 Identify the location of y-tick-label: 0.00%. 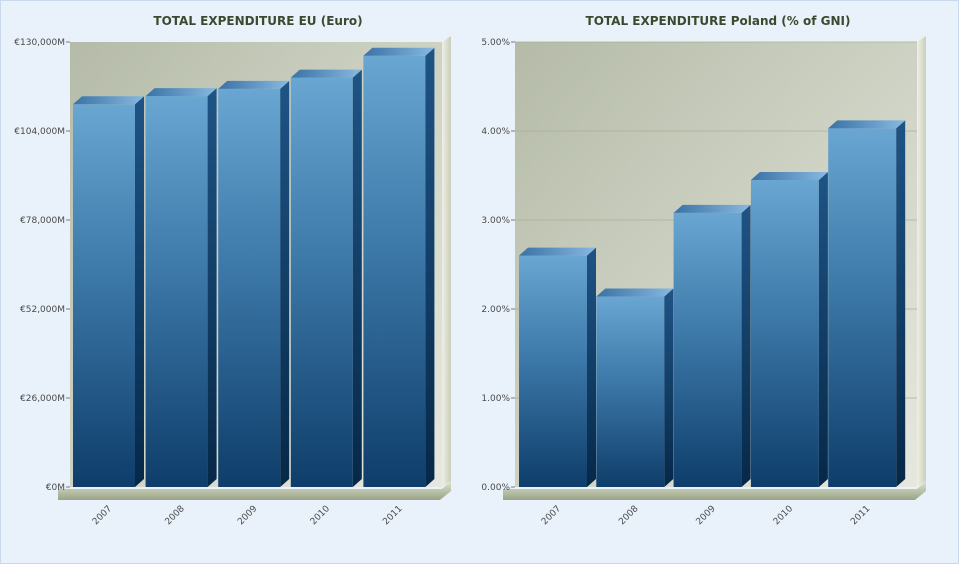
(495, 488).